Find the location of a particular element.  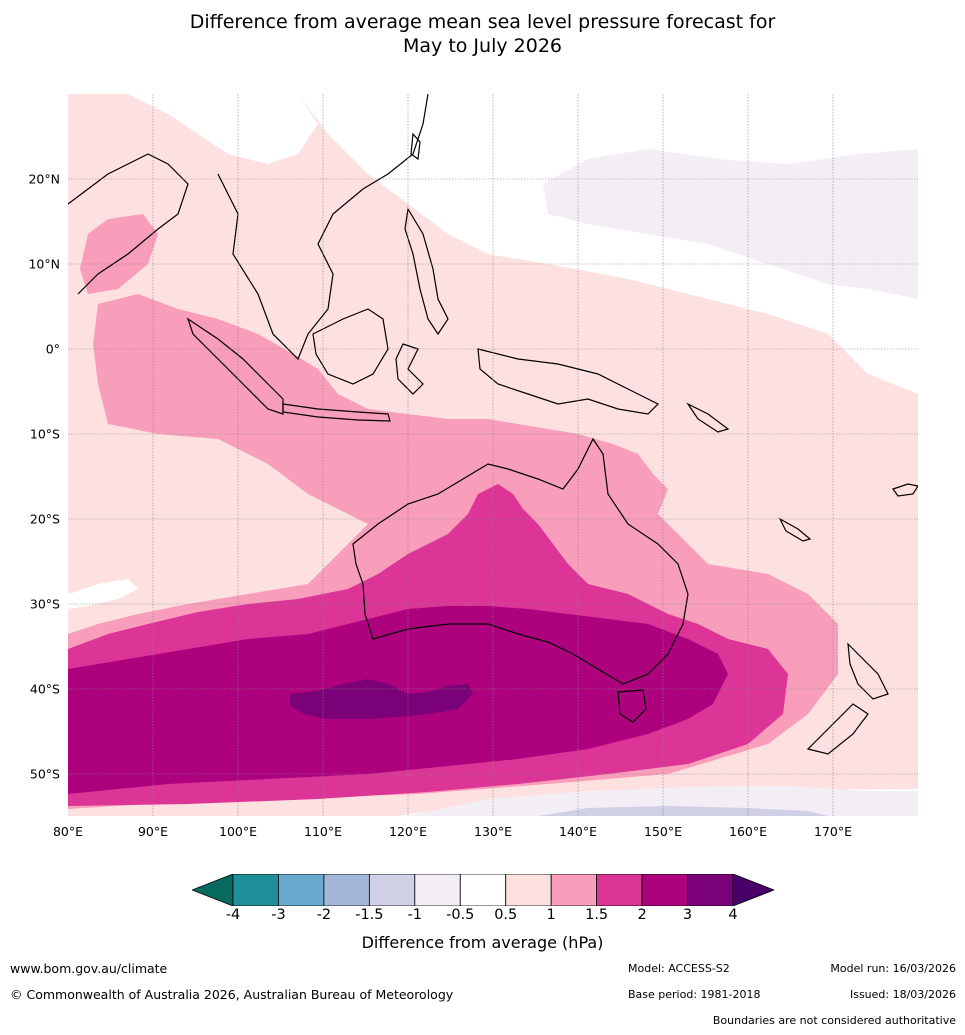

colorbar-tick-label: -1.5 is located at coordinates (369, 915).